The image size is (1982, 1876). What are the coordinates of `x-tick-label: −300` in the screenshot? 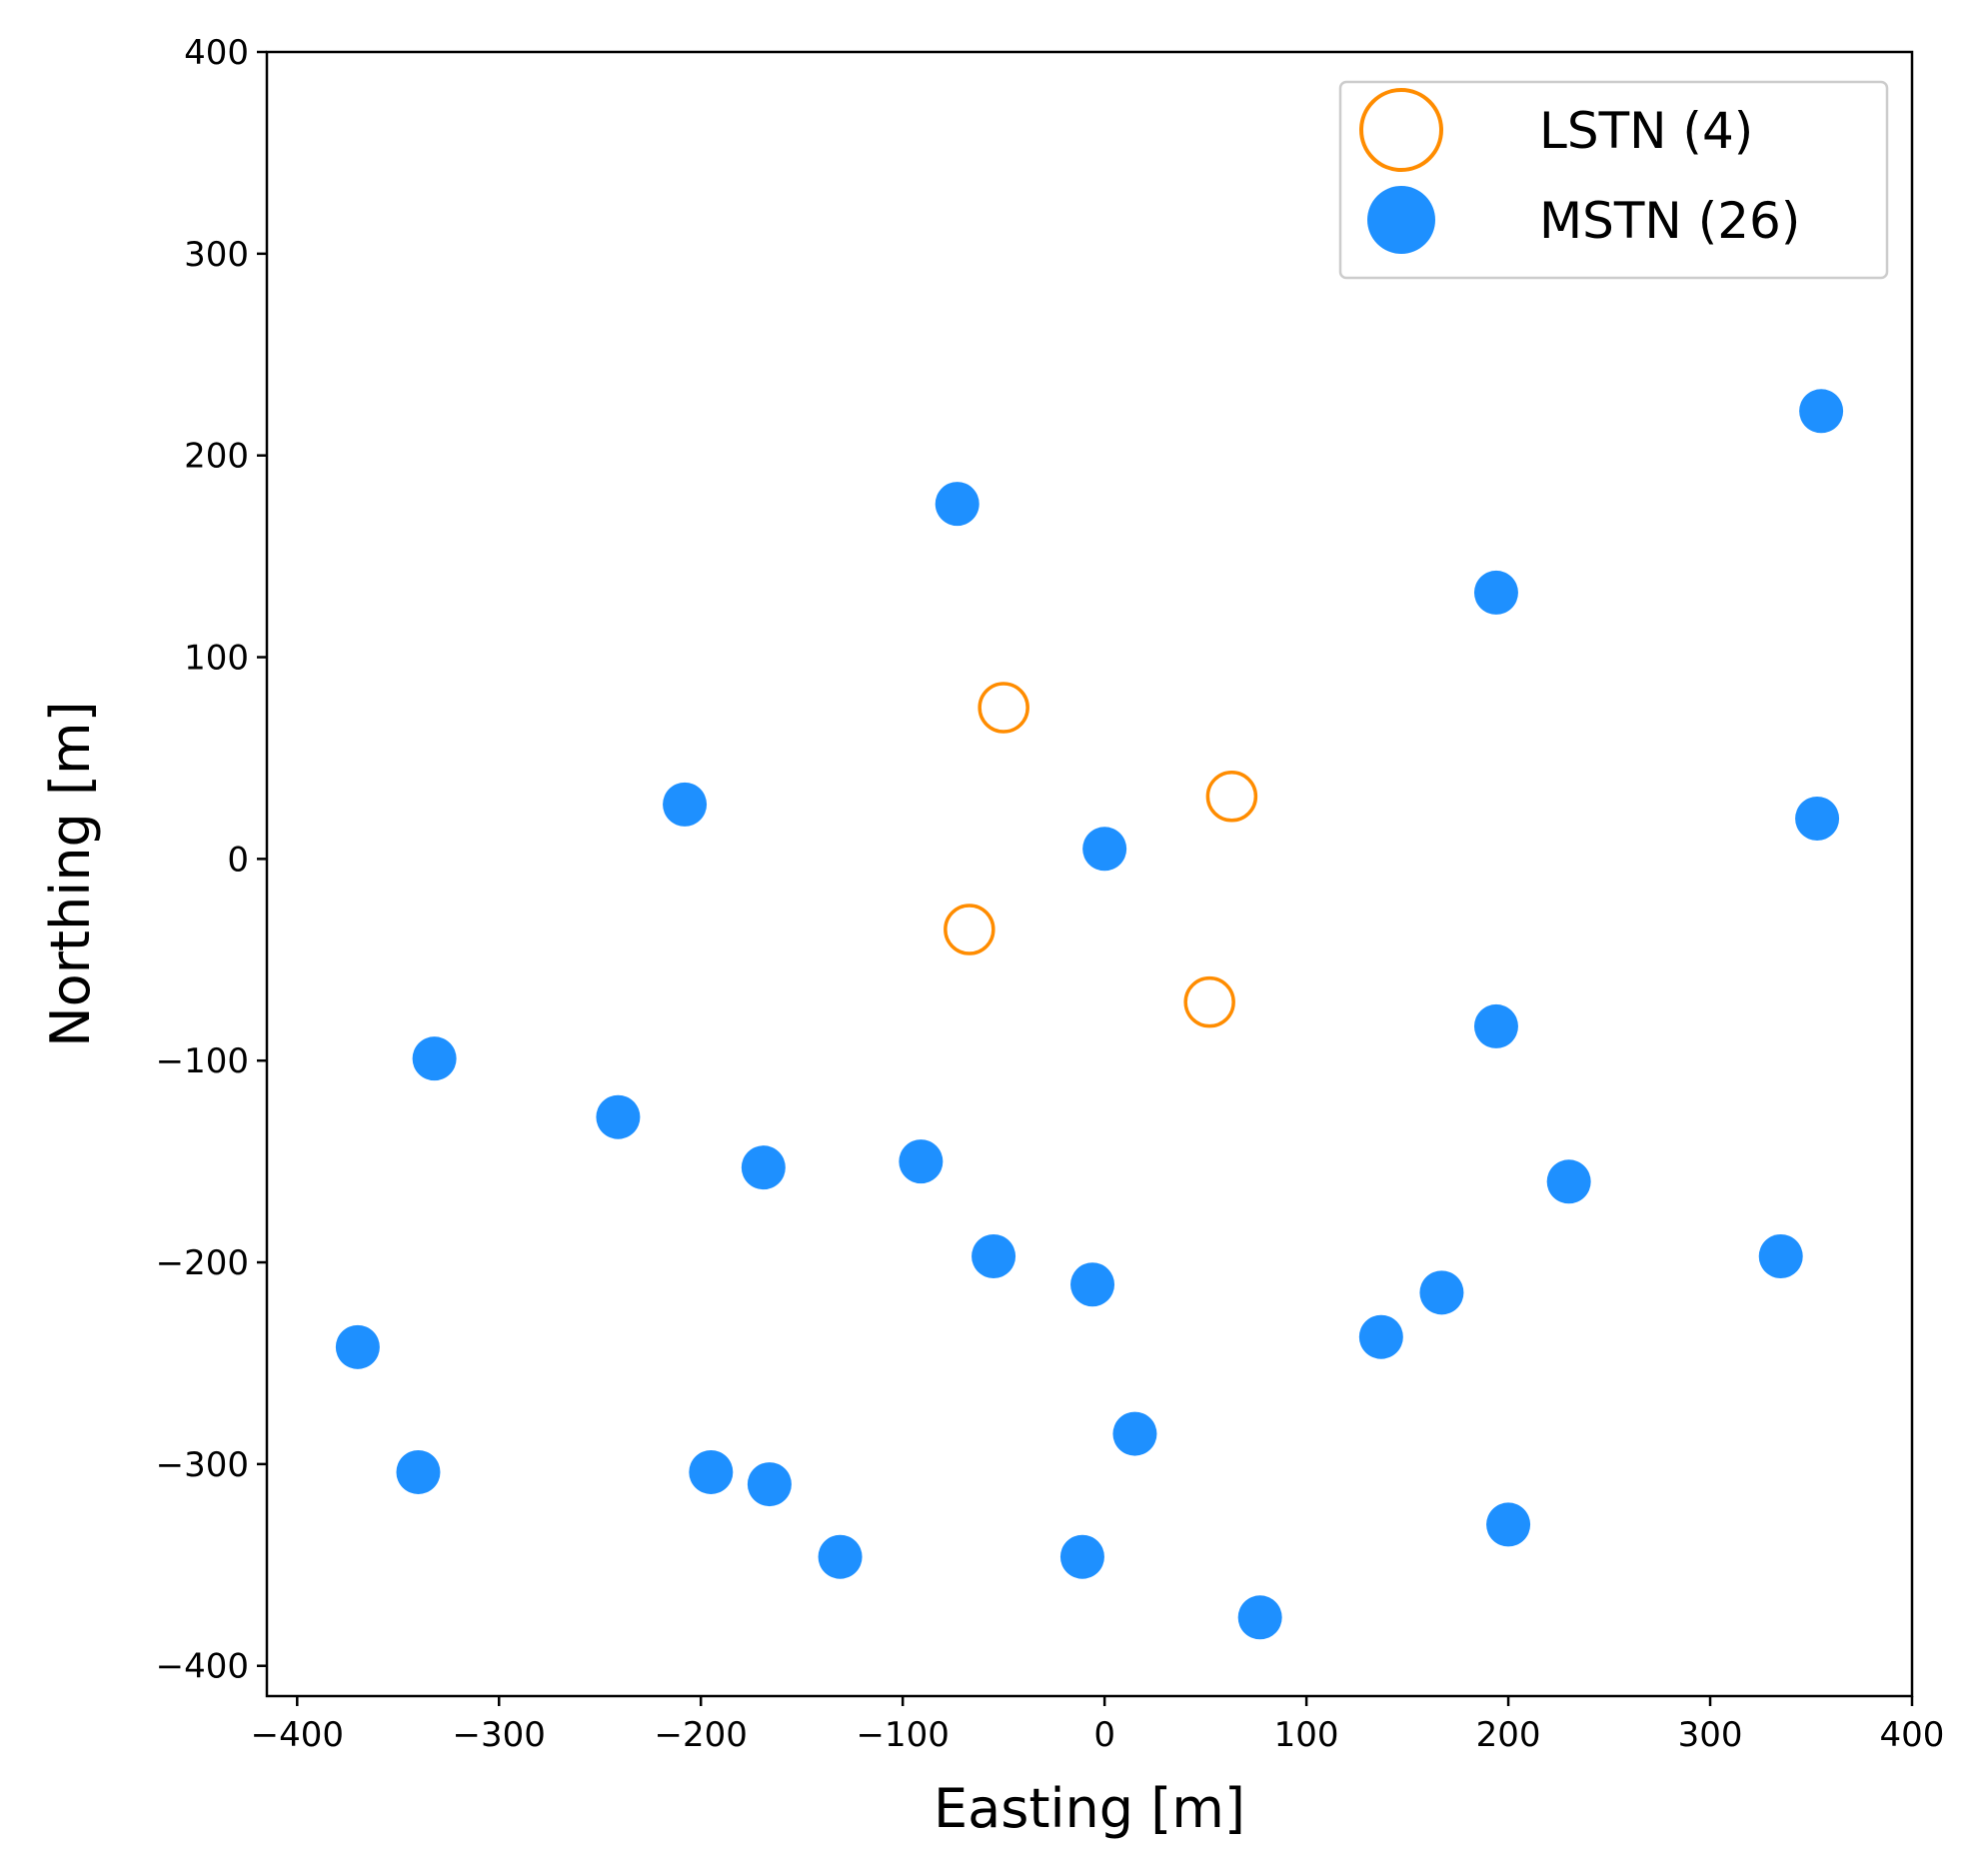 It's located at (500, 1735).